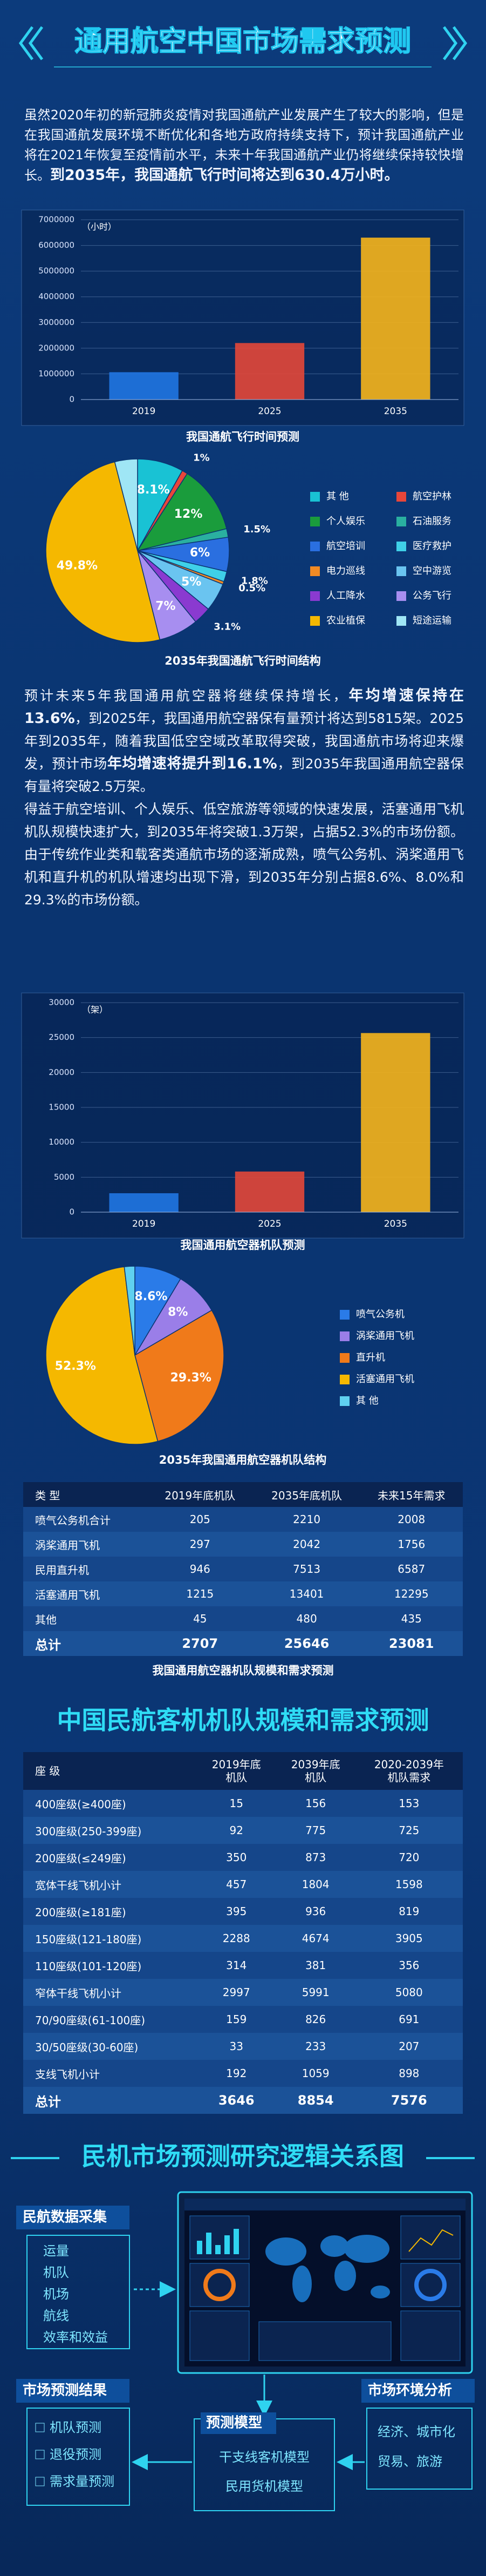 This screenshot has width=486, height=2576. Describe the element at coordinates (236, 2020) in the screenshot. I see `table-cell: 159` at that location.